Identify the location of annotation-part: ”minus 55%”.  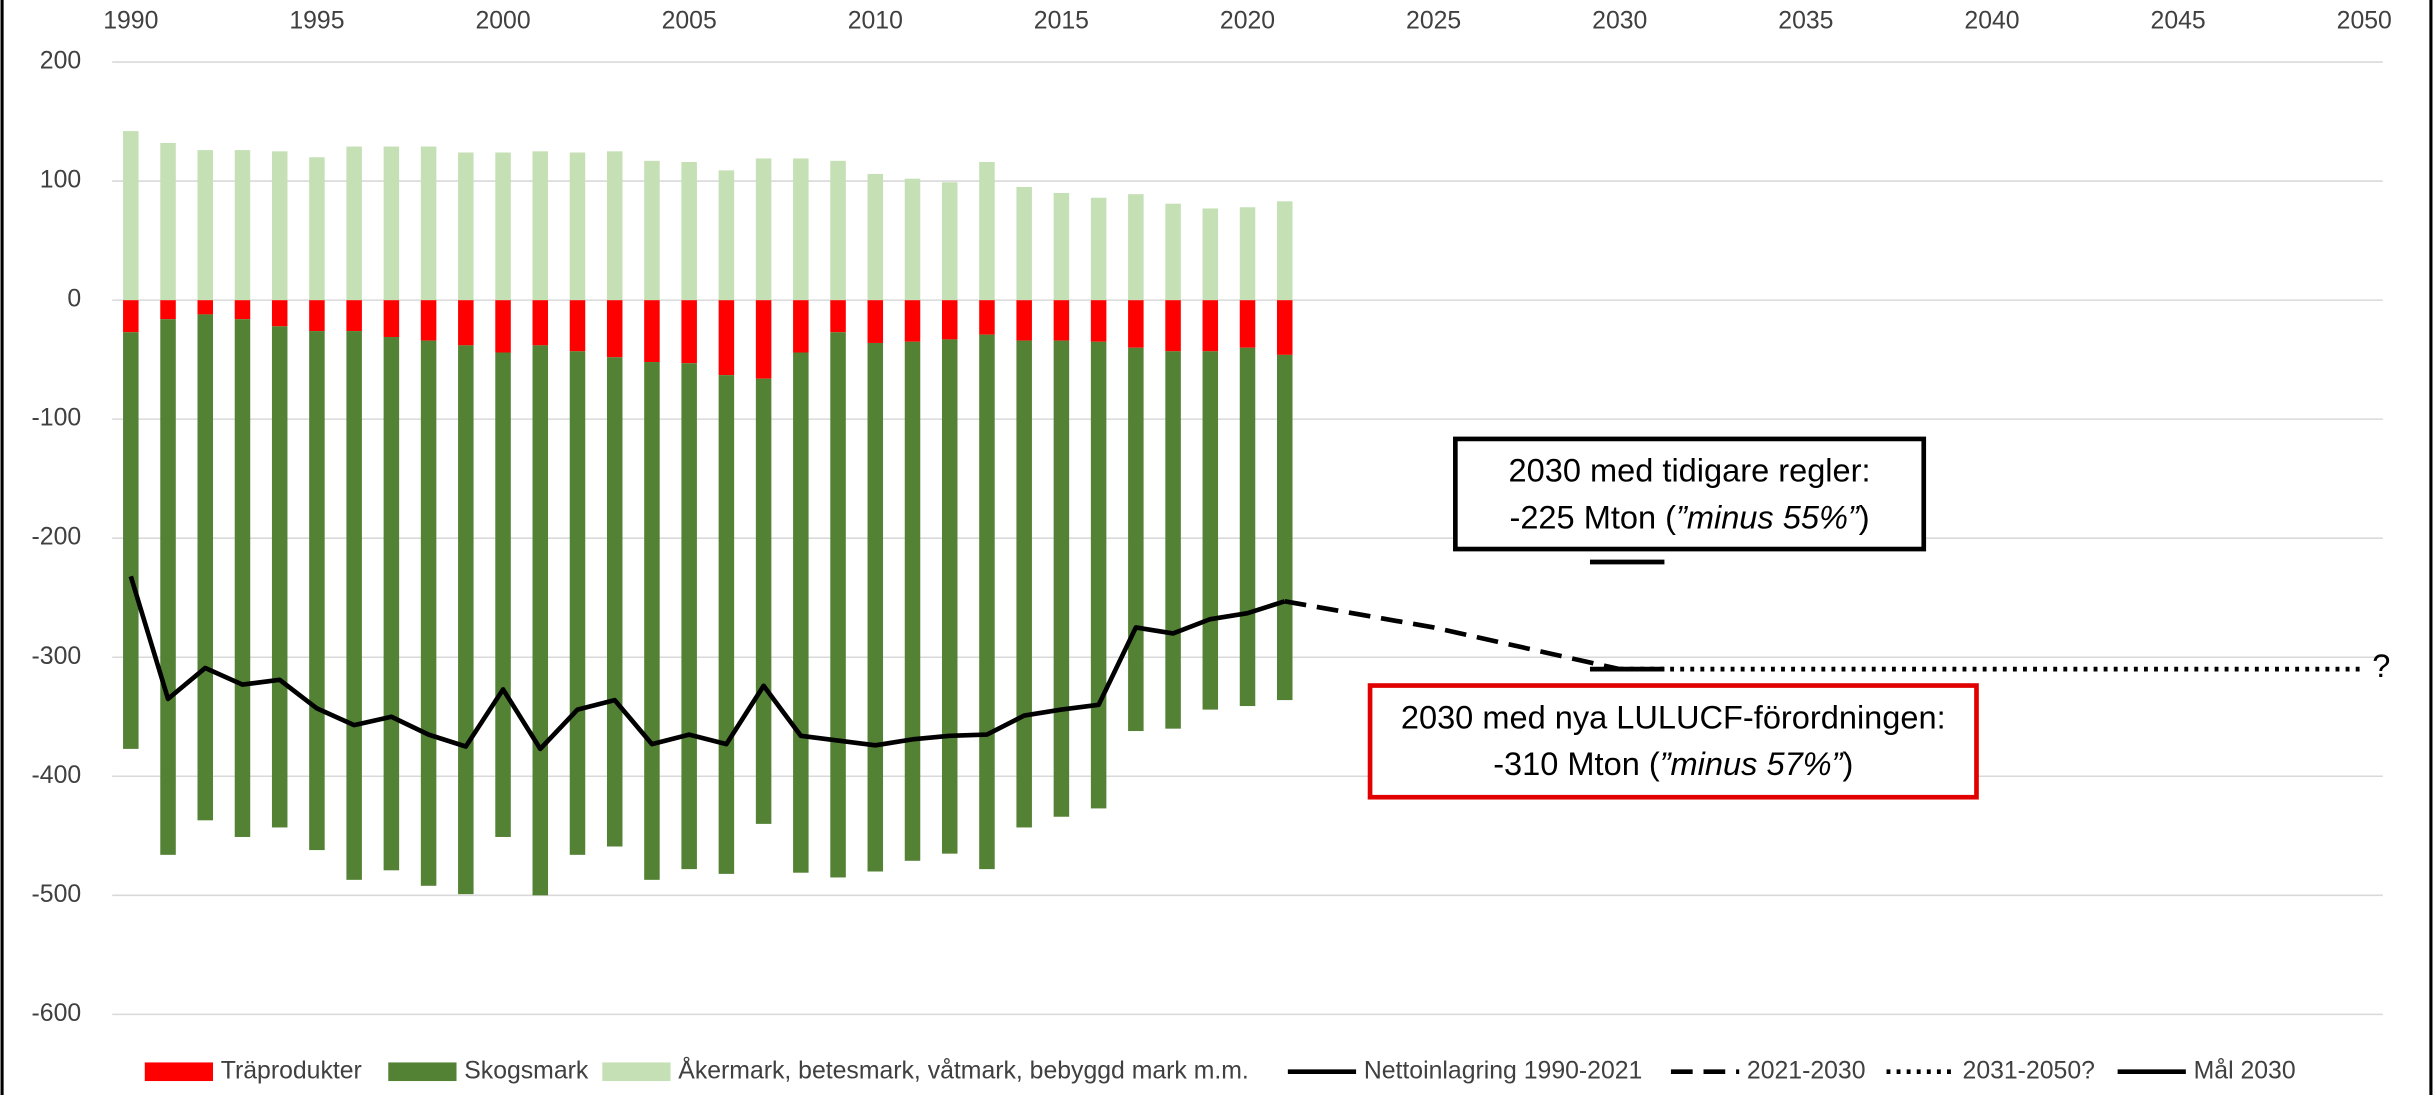
(1768, 517).